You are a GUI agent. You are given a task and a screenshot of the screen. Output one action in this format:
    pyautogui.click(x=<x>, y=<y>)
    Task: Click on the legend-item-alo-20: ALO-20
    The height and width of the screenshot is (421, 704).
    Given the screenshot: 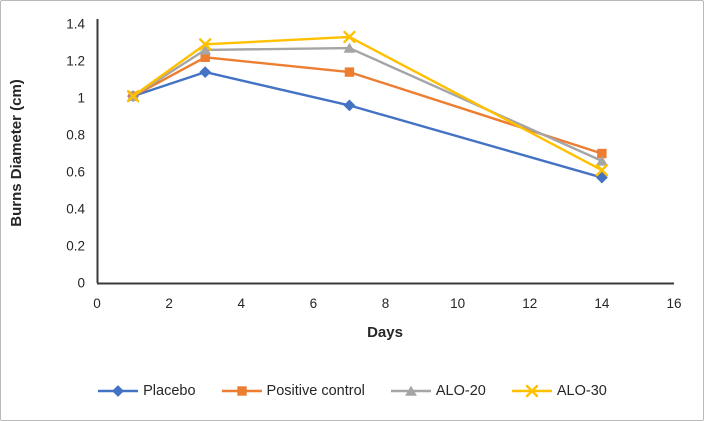 What is the action you would take?
    pyautogui.click(x=438, y=391)
    